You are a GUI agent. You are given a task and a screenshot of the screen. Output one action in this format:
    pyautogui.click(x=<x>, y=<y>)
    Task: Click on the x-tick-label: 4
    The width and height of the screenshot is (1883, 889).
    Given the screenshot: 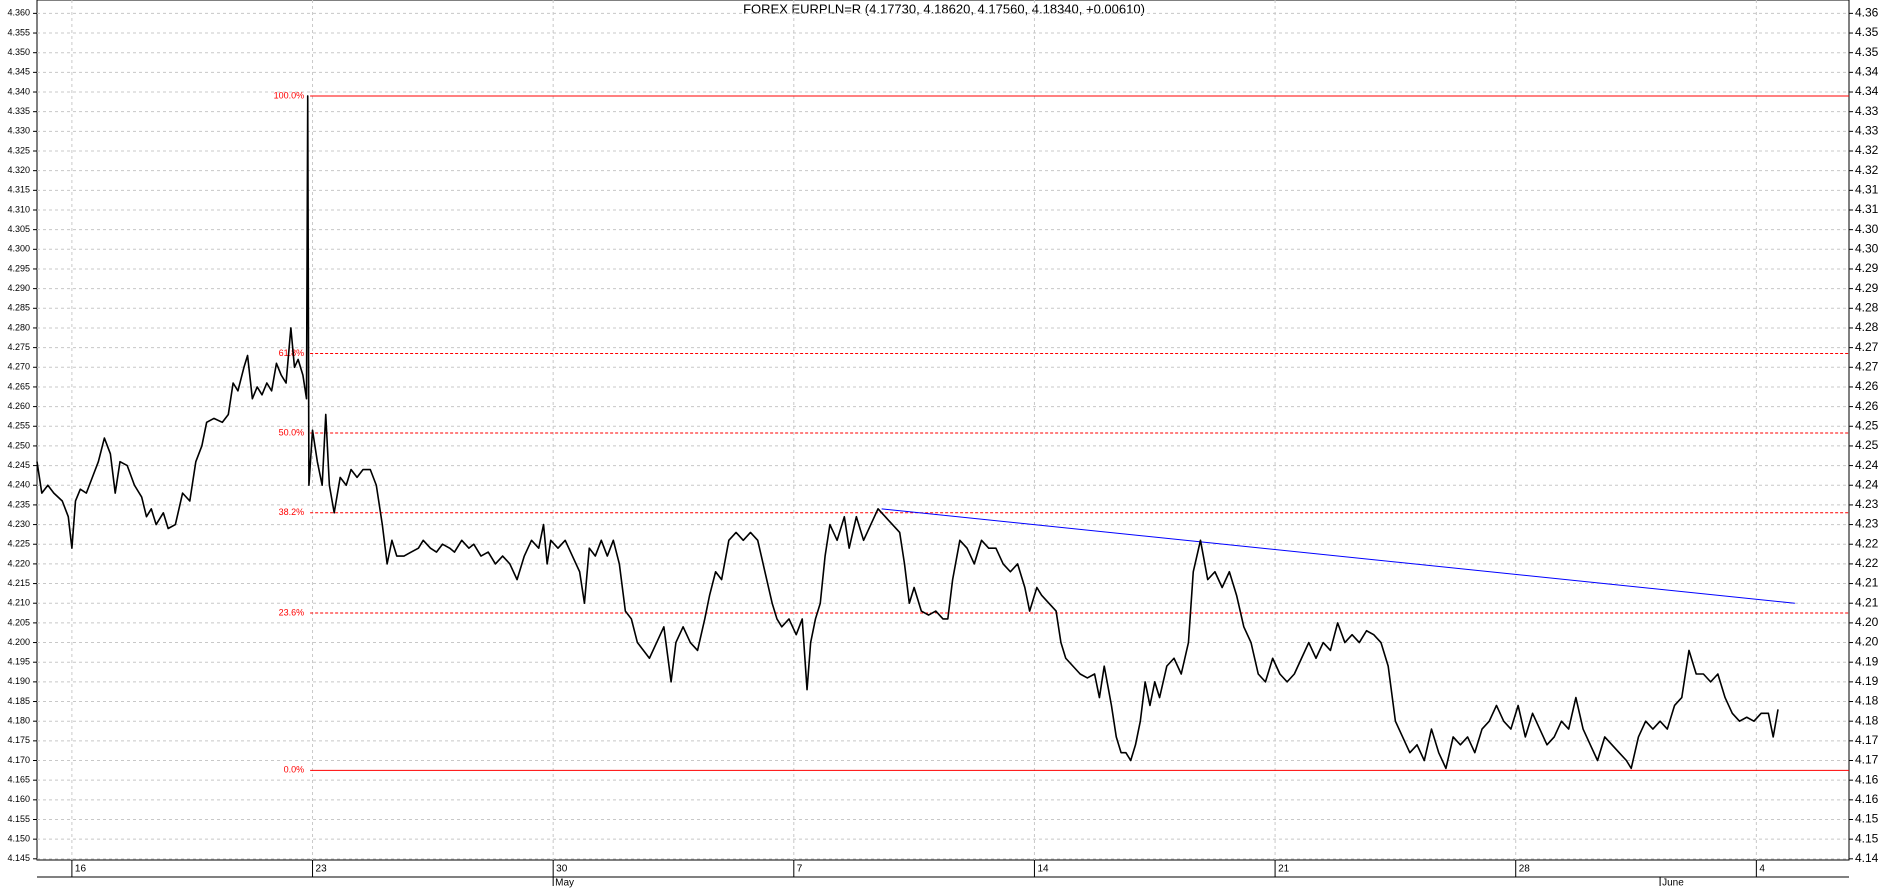 What is the action you would take?
    pyautogui.click(x=1762, y=869)
    